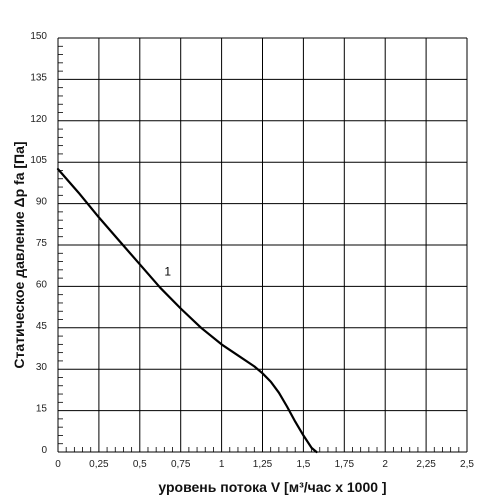  I want to click on x-tick-label: 2,25, so click(426, 464).